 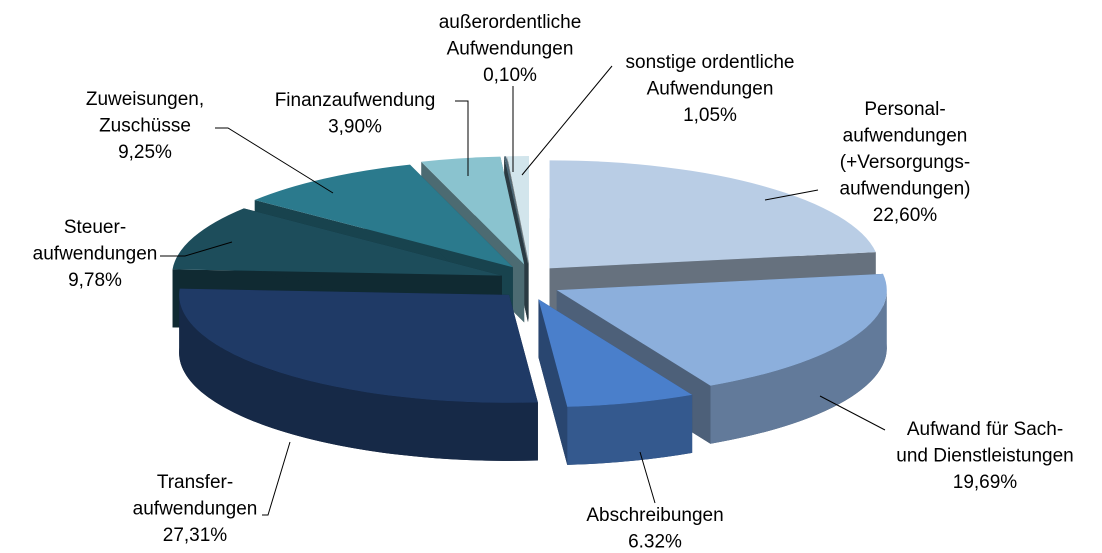 What do you see at coordinates (905, 189) in the screenshot?
I see `slice-label: aufwendungen)` at bounding box center [905, 189].